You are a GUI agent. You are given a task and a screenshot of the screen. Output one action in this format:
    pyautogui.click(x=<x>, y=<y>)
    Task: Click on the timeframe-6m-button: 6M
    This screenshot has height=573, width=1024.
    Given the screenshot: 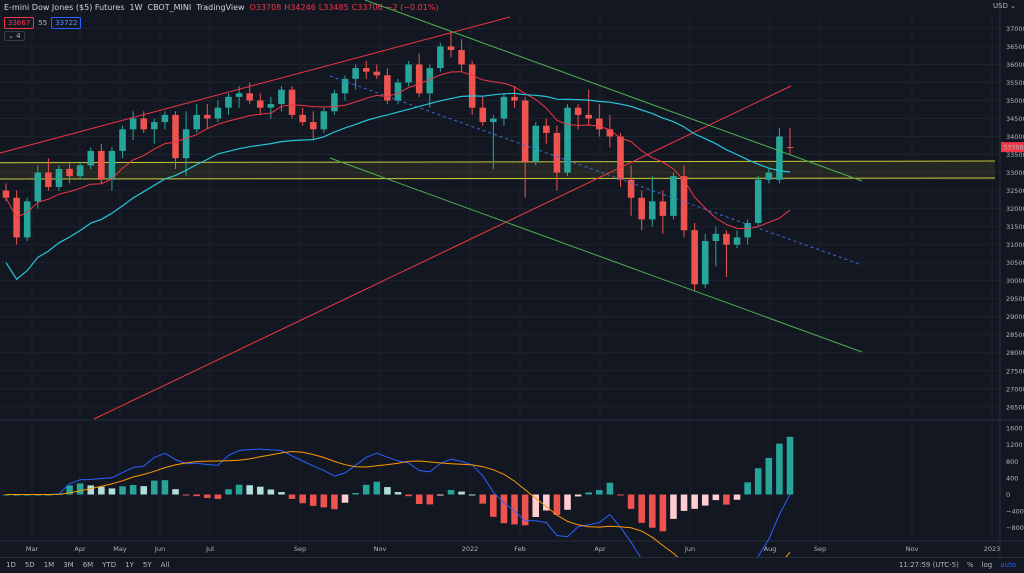 What is the action you would take?
    pyautogui.click(x=88, y=565)
    